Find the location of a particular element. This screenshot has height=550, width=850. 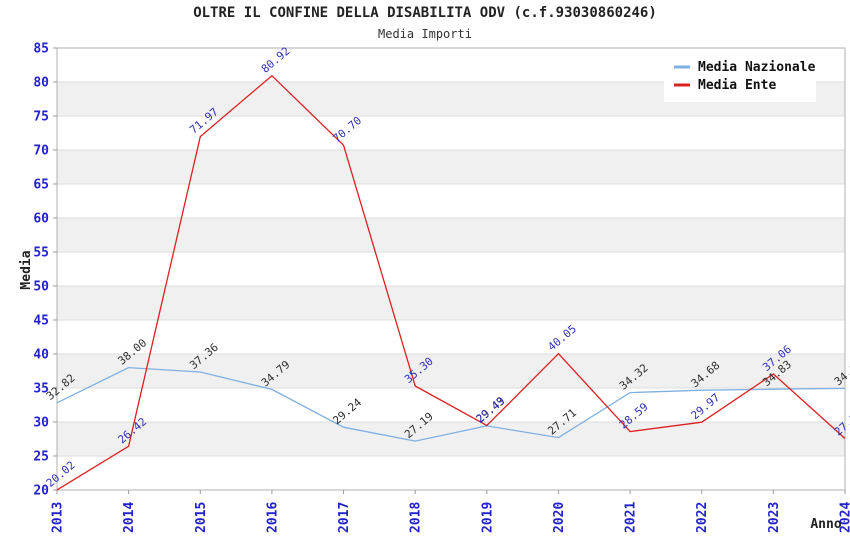

y-tick-label: 80 is located at coordinates (41, 83).